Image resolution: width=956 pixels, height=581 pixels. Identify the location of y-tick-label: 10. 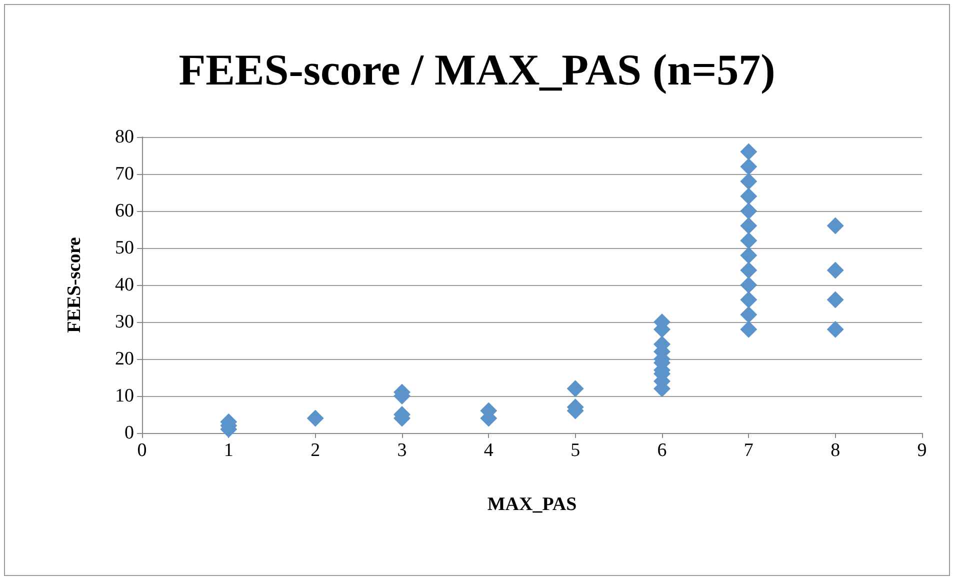
(124, 396).